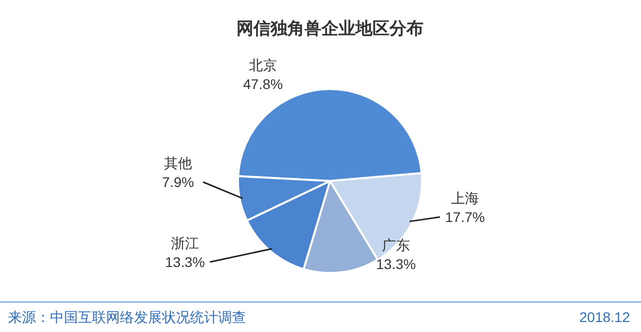  I want to click on source: 来源：中国互联网络发展状况统计调查, so click(127, 317).